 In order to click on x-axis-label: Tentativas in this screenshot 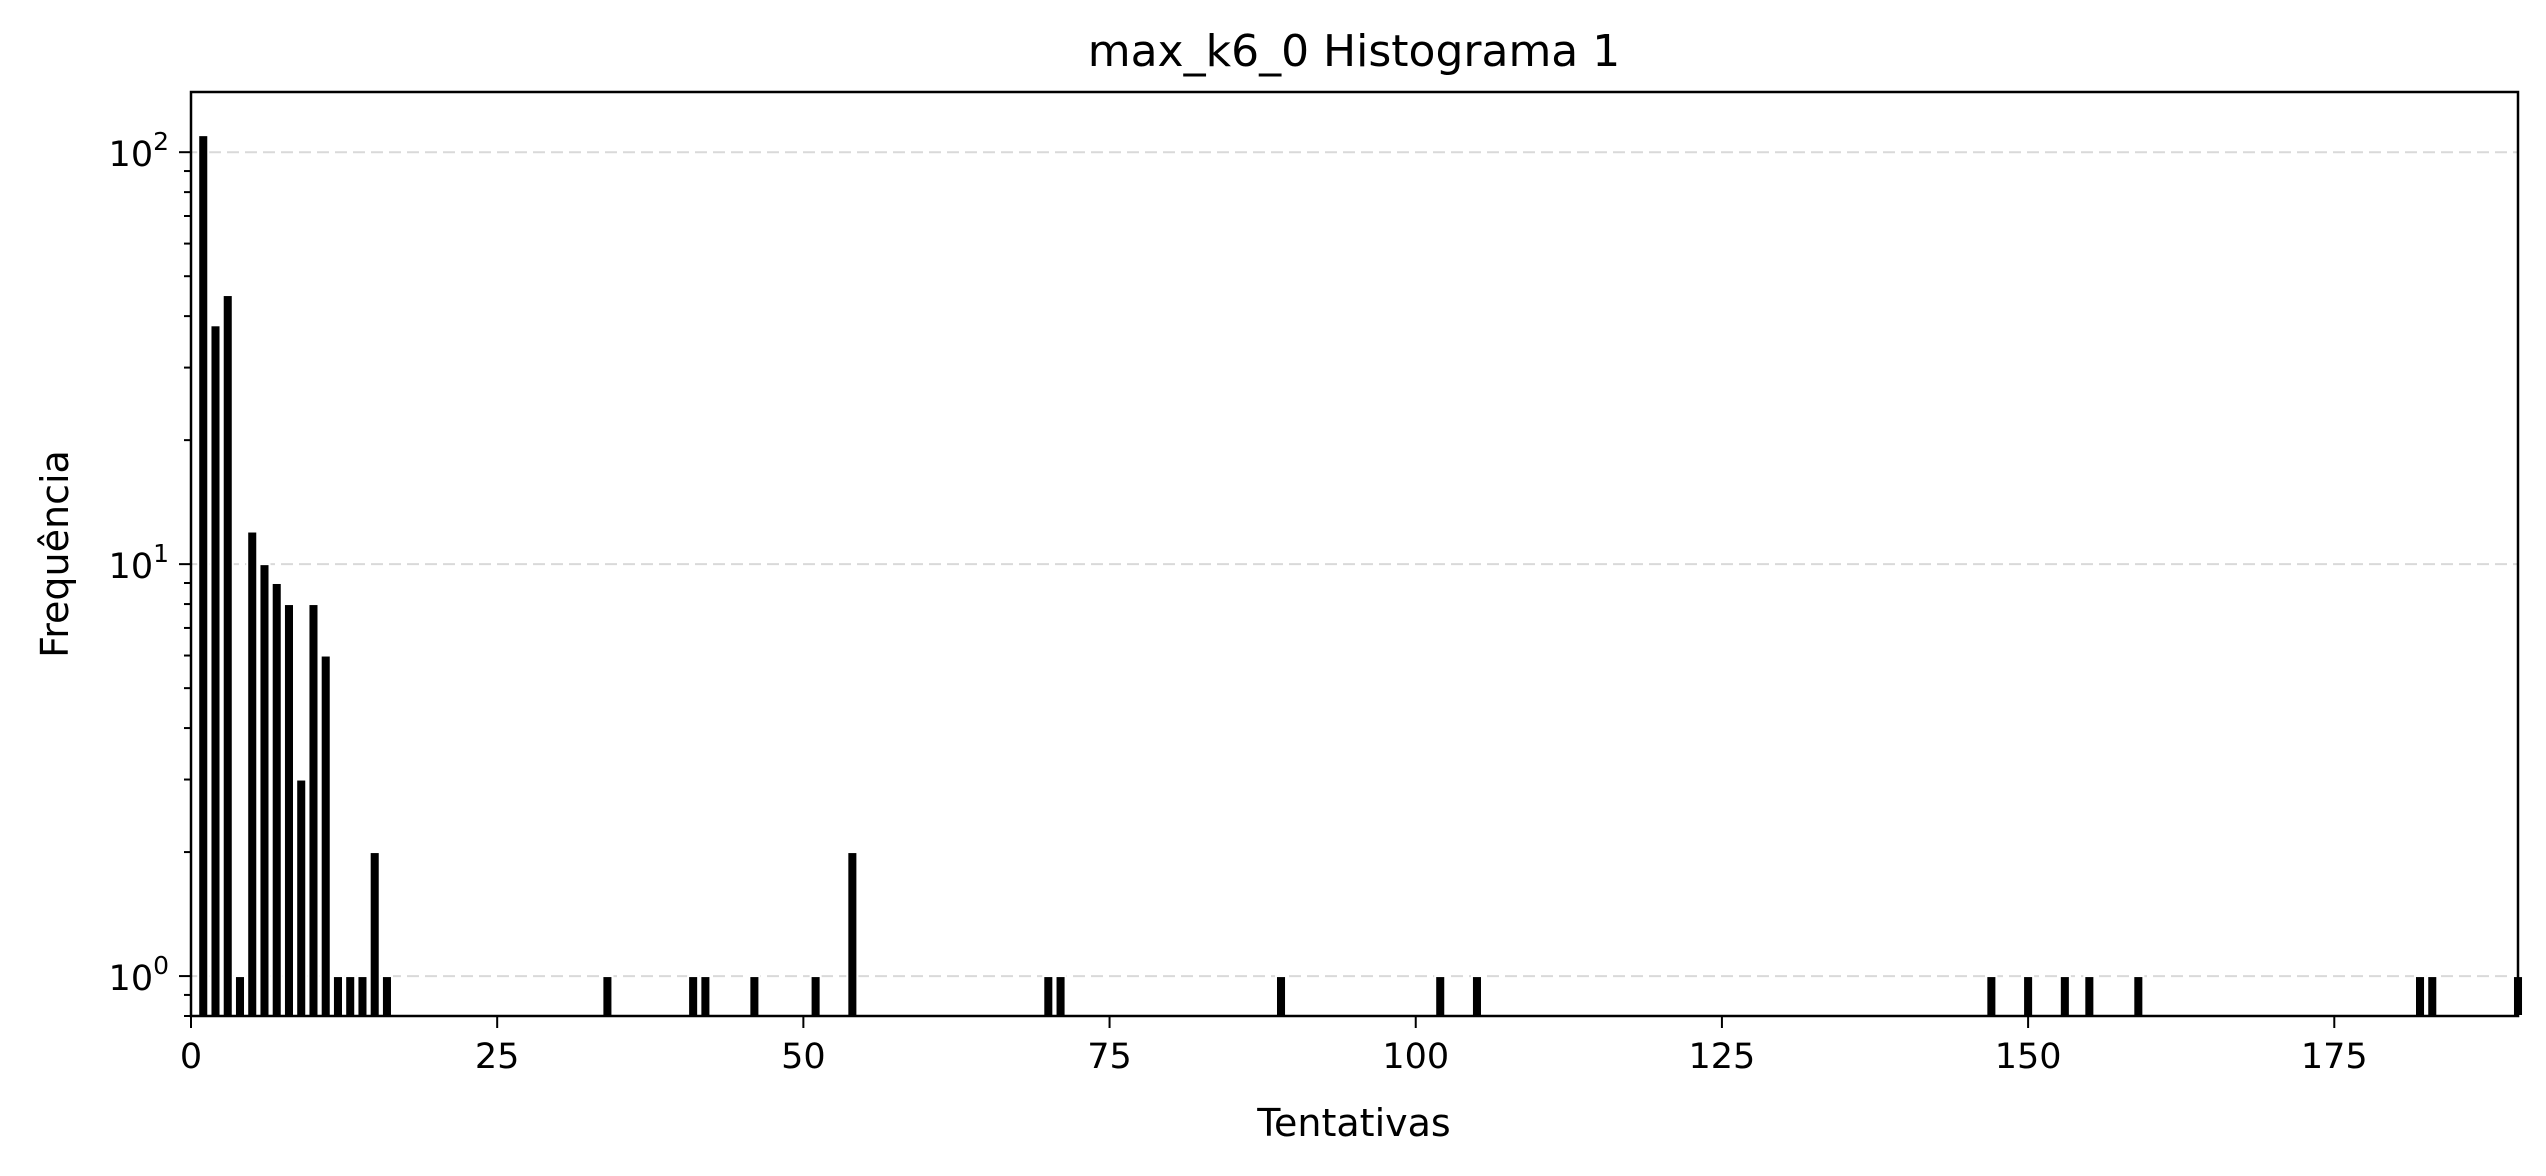, I will do `click(1353, 1123)`.